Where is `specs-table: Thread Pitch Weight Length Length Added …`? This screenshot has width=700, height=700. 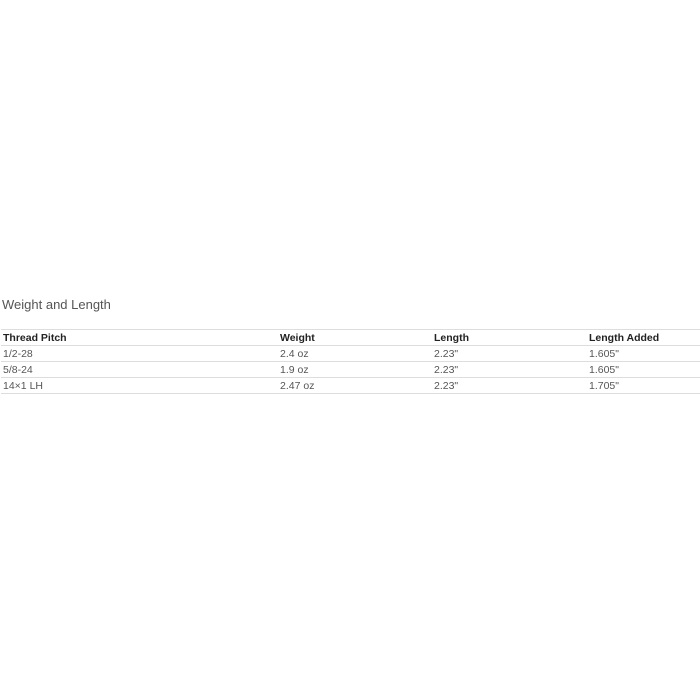 specs-table: Thread Pitch Weight Length Length Added … is located at coordinates (350, 361).